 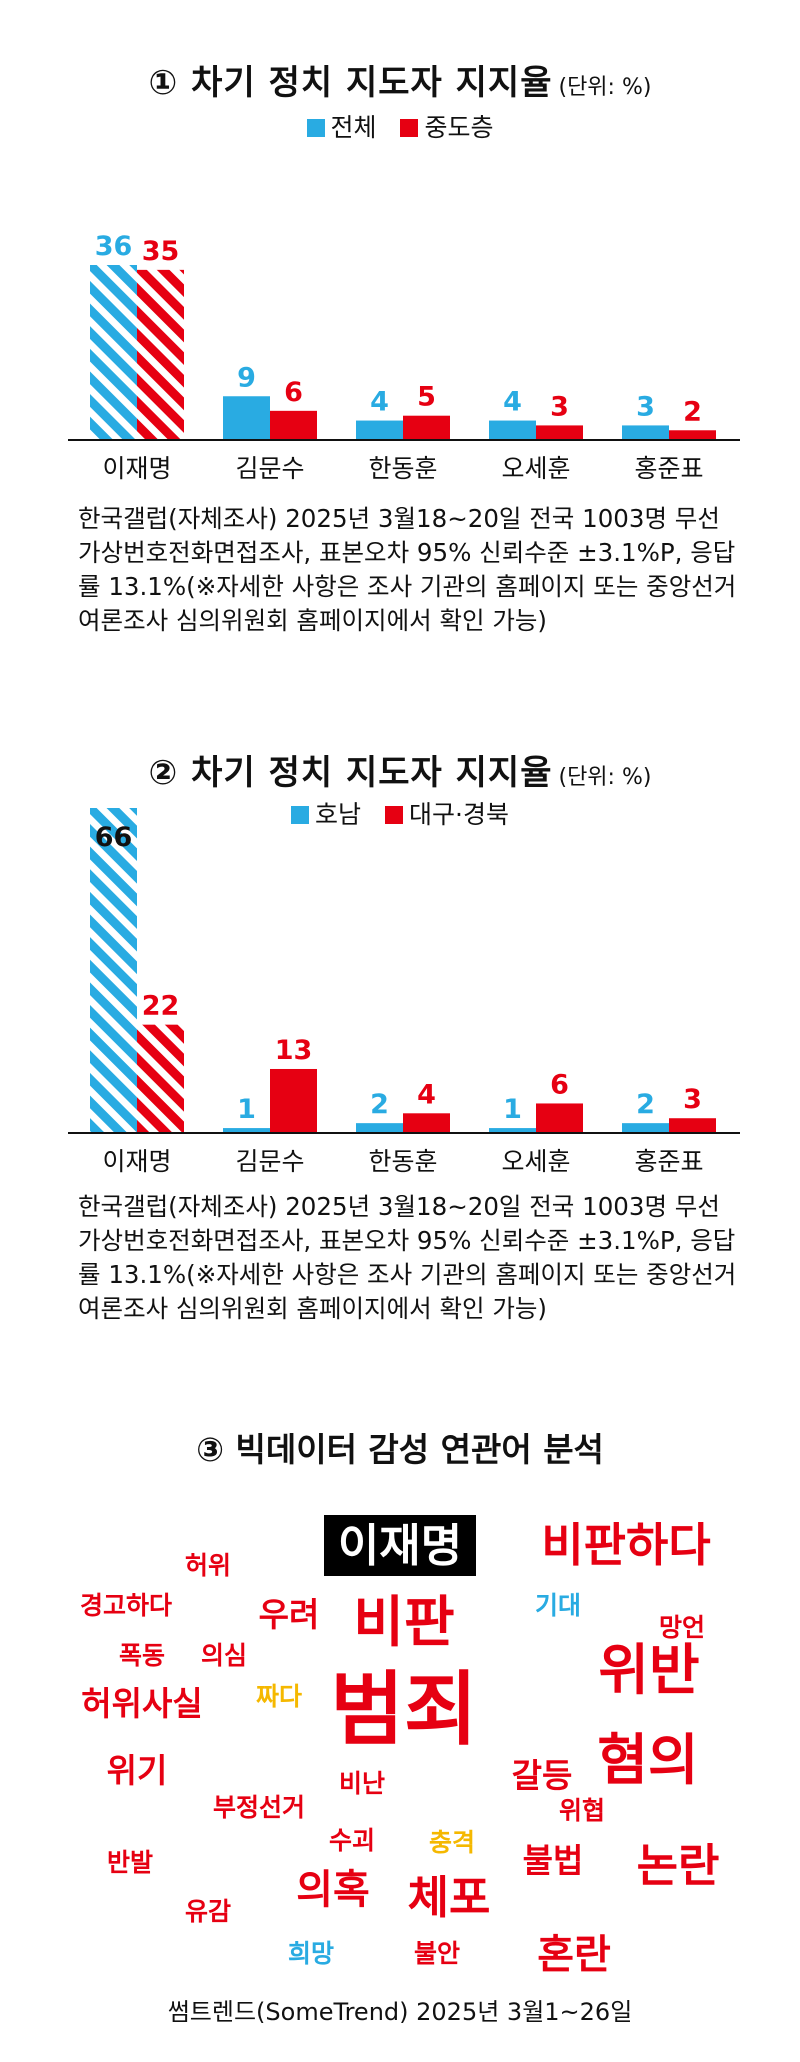 I want to click on wordcloud-word: 폭동, so click(x=141, y=1655).